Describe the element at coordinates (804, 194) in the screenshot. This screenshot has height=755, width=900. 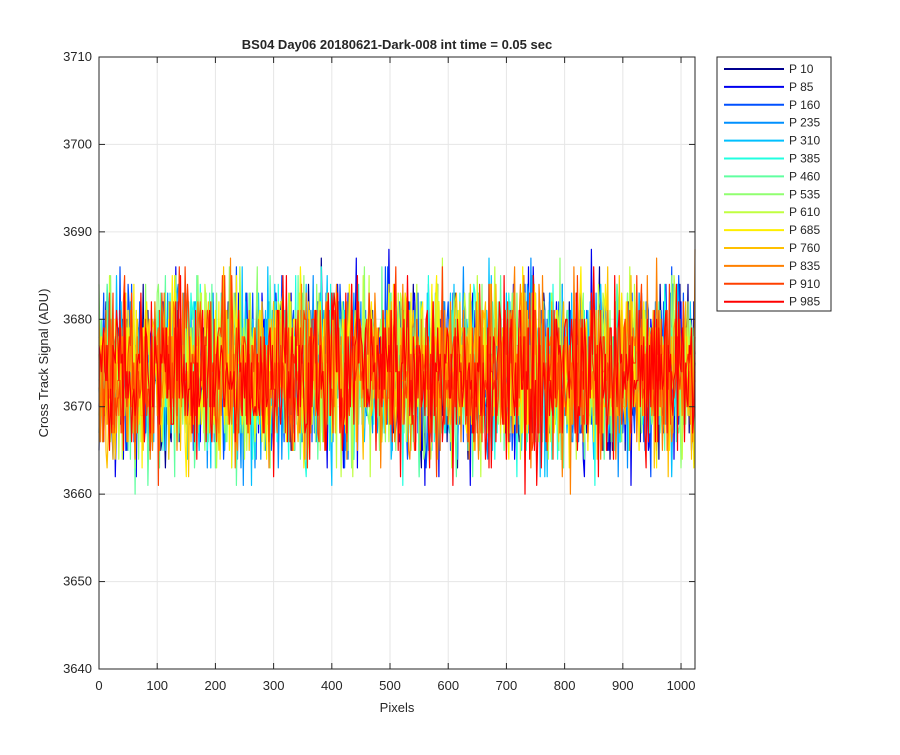
I see `legend-label: P 535` at that location.